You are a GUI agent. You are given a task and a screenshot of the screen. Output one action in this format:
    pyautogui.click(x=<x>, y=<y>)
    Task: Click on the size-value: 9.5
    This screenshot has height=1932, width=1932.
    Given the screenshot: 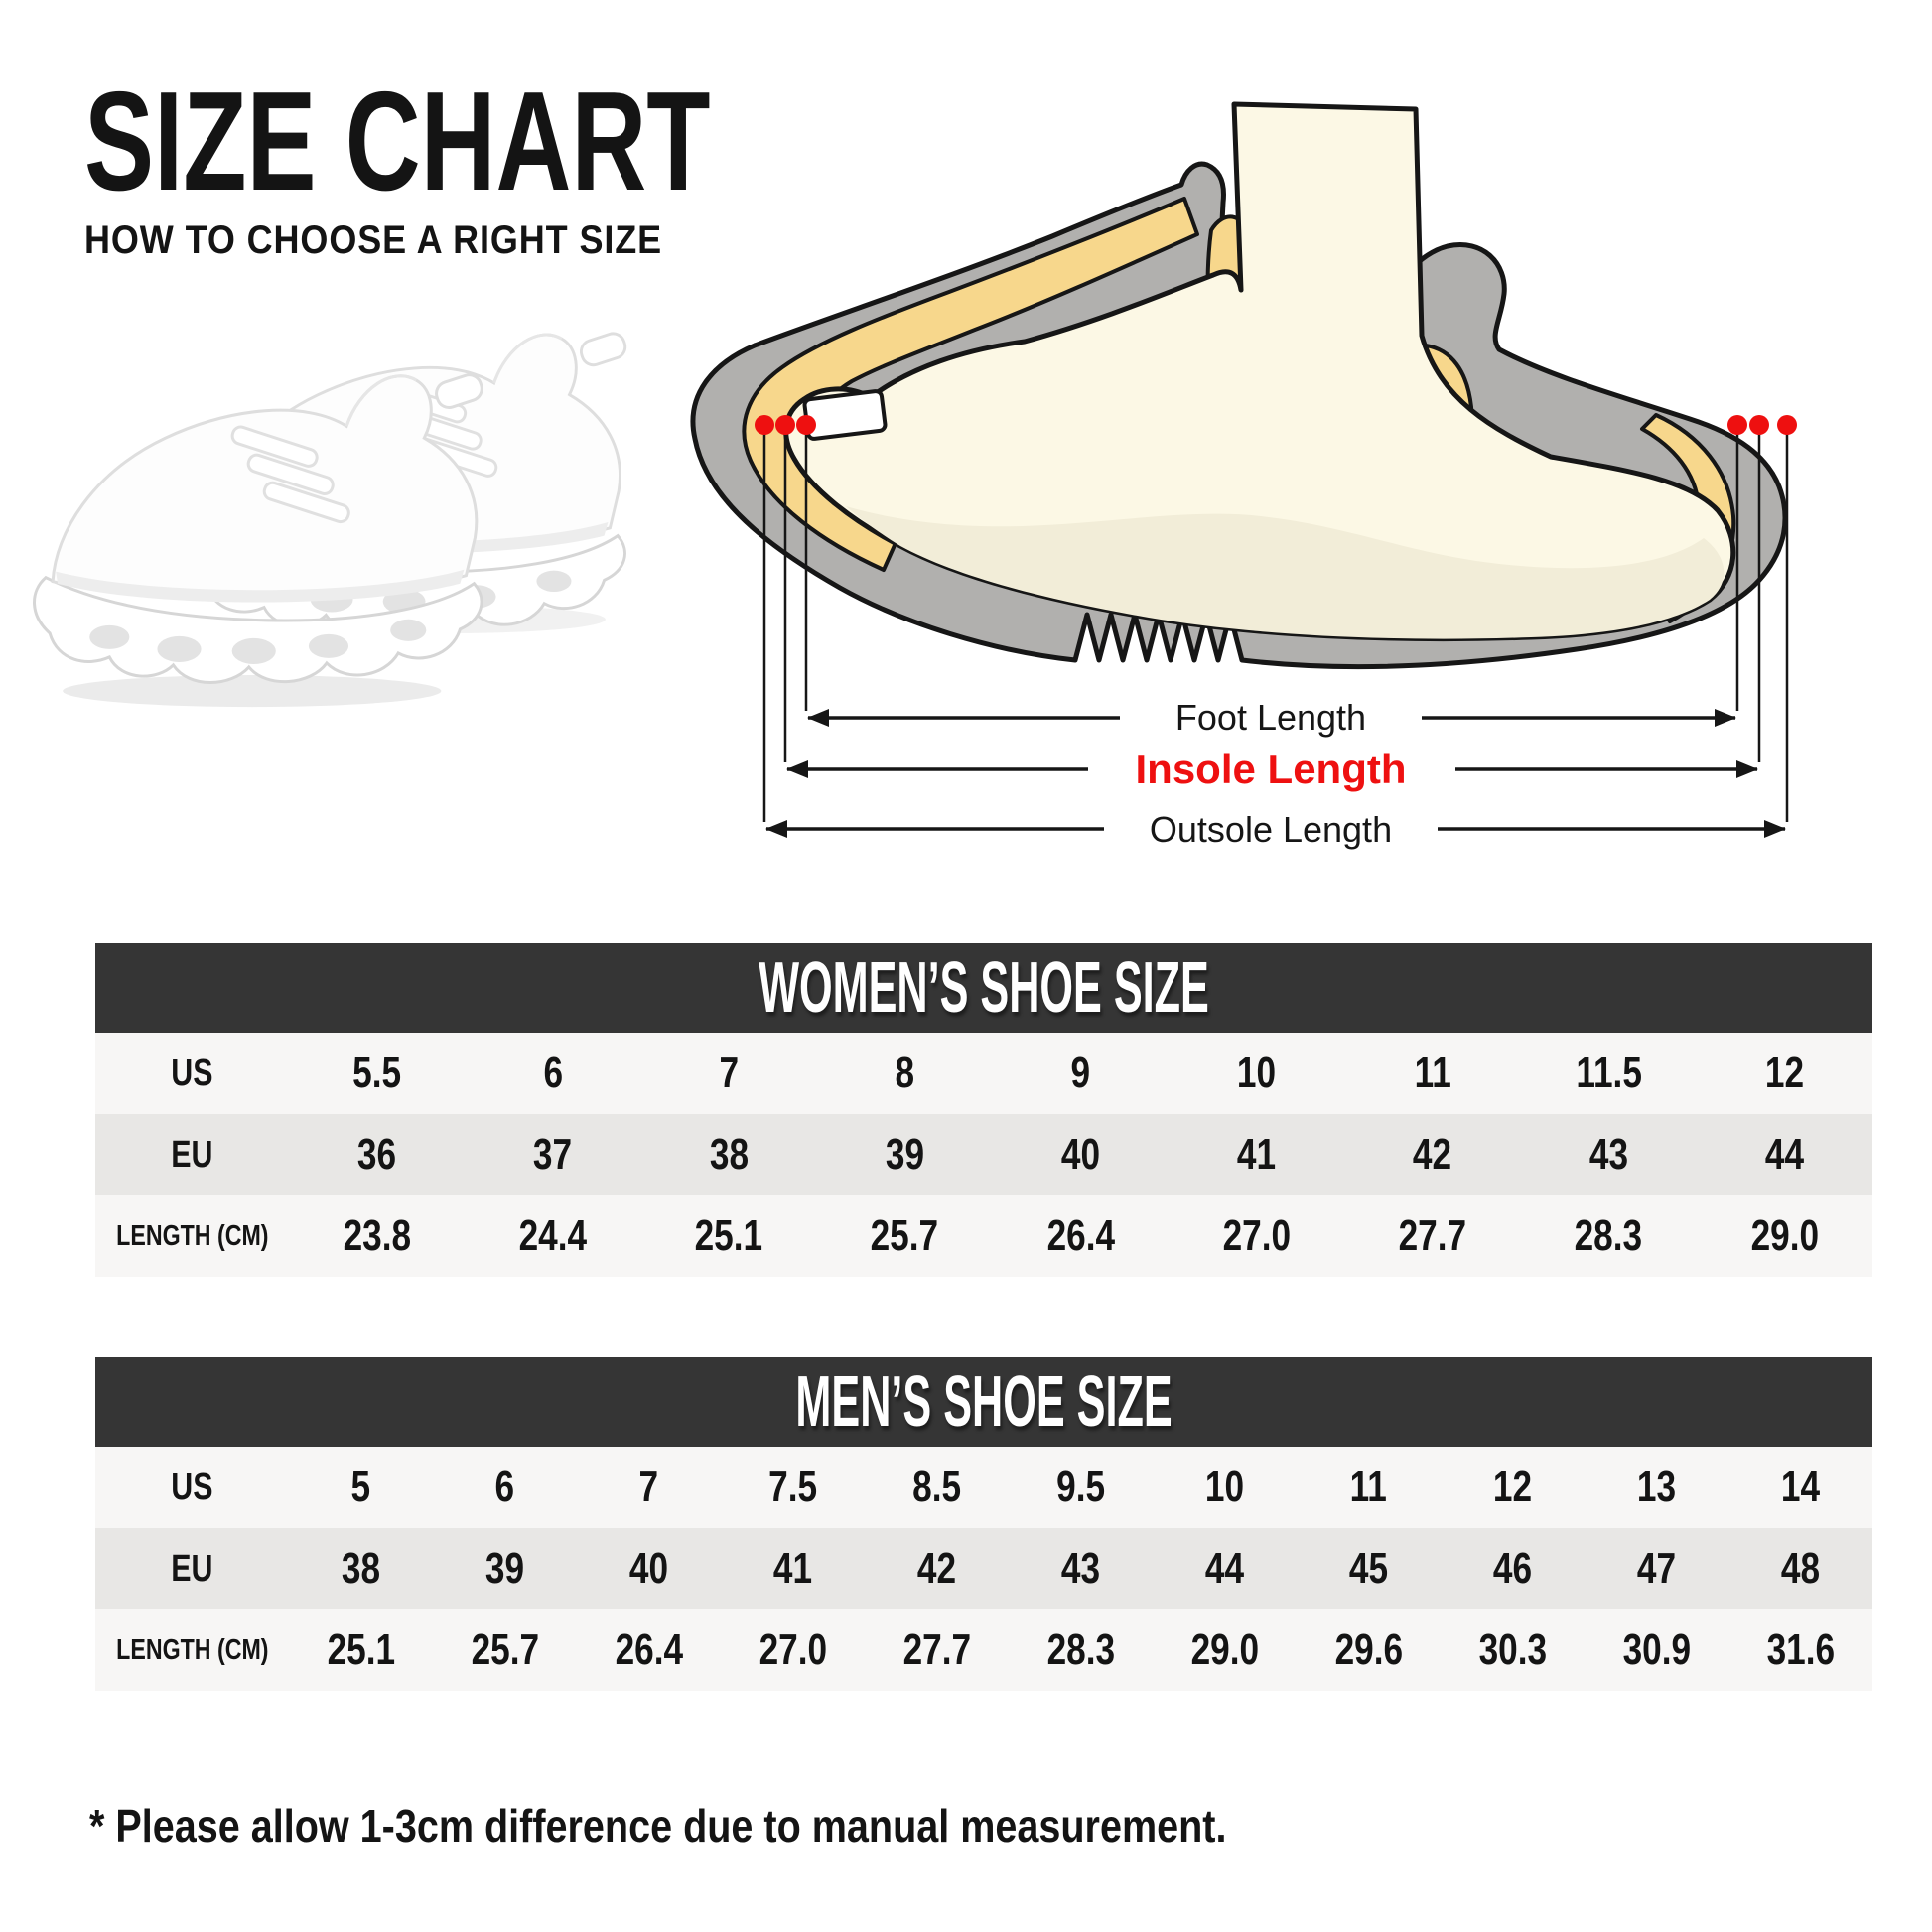 What is the action you would take?
    pyautogui.click(x=1080, y=1486)
    